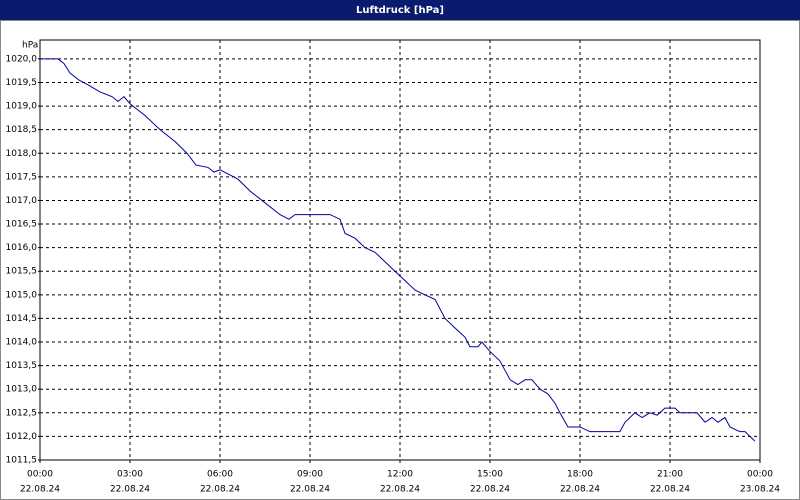 The image size is (800, 500). What do you see at coordinates (22, 225) in the screenshot?
I see `y-tick-label: 1016,5` at bounding box center [22, 225].